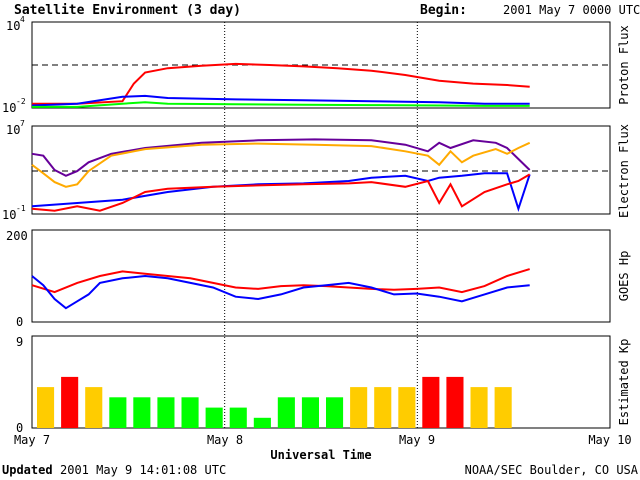  I want to click on proton-ylabel: Proton Flux, so click(624, 64).